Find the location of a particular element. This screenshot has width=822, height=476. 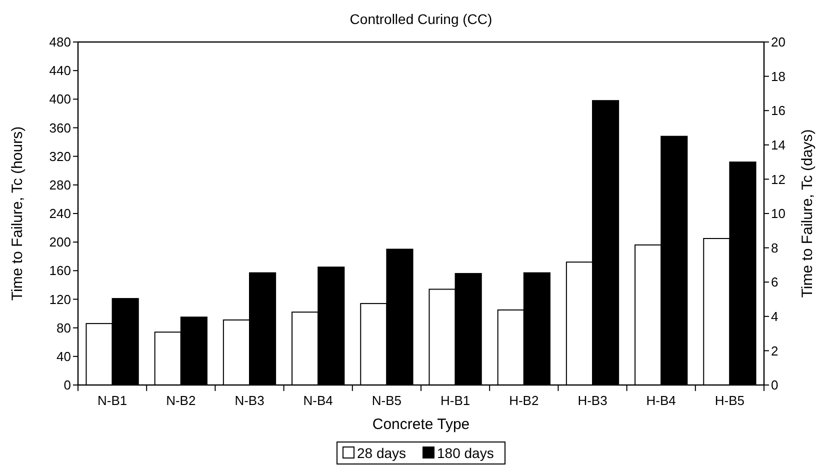

y2-tick-label: 16 is located at coordinates (778, 110).